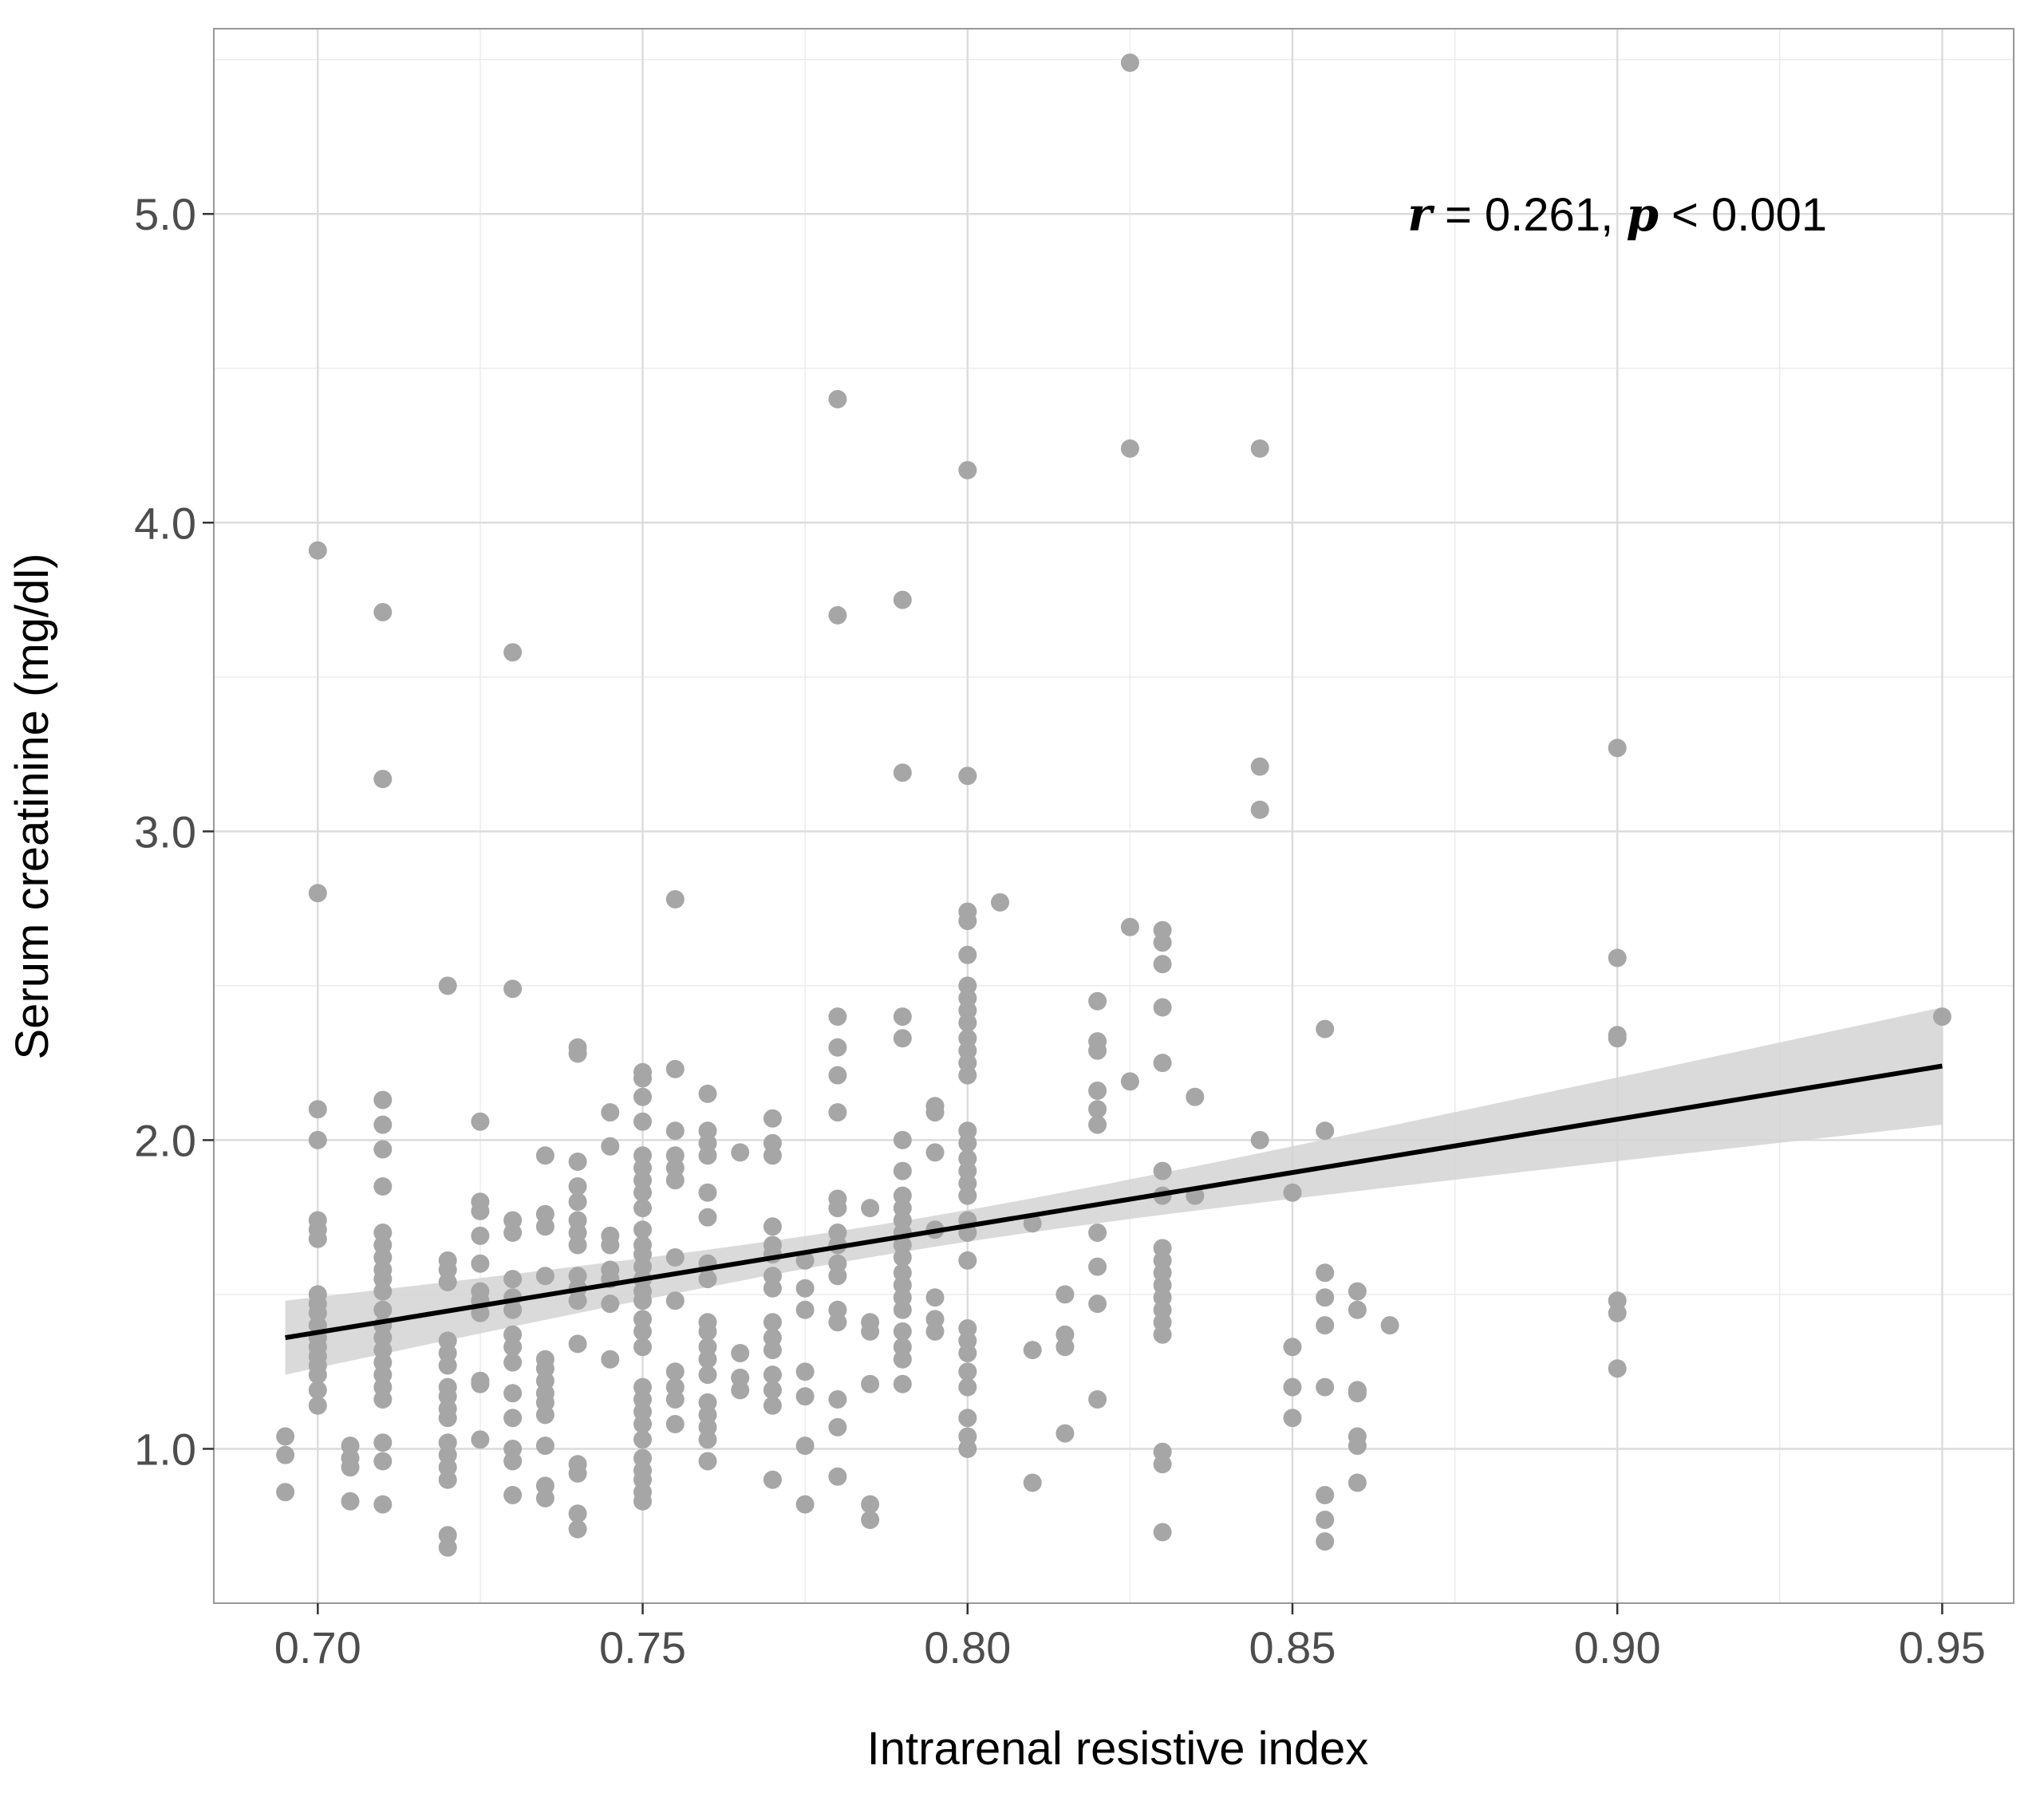  I want to click on regression-line, so click(1114, 1202).